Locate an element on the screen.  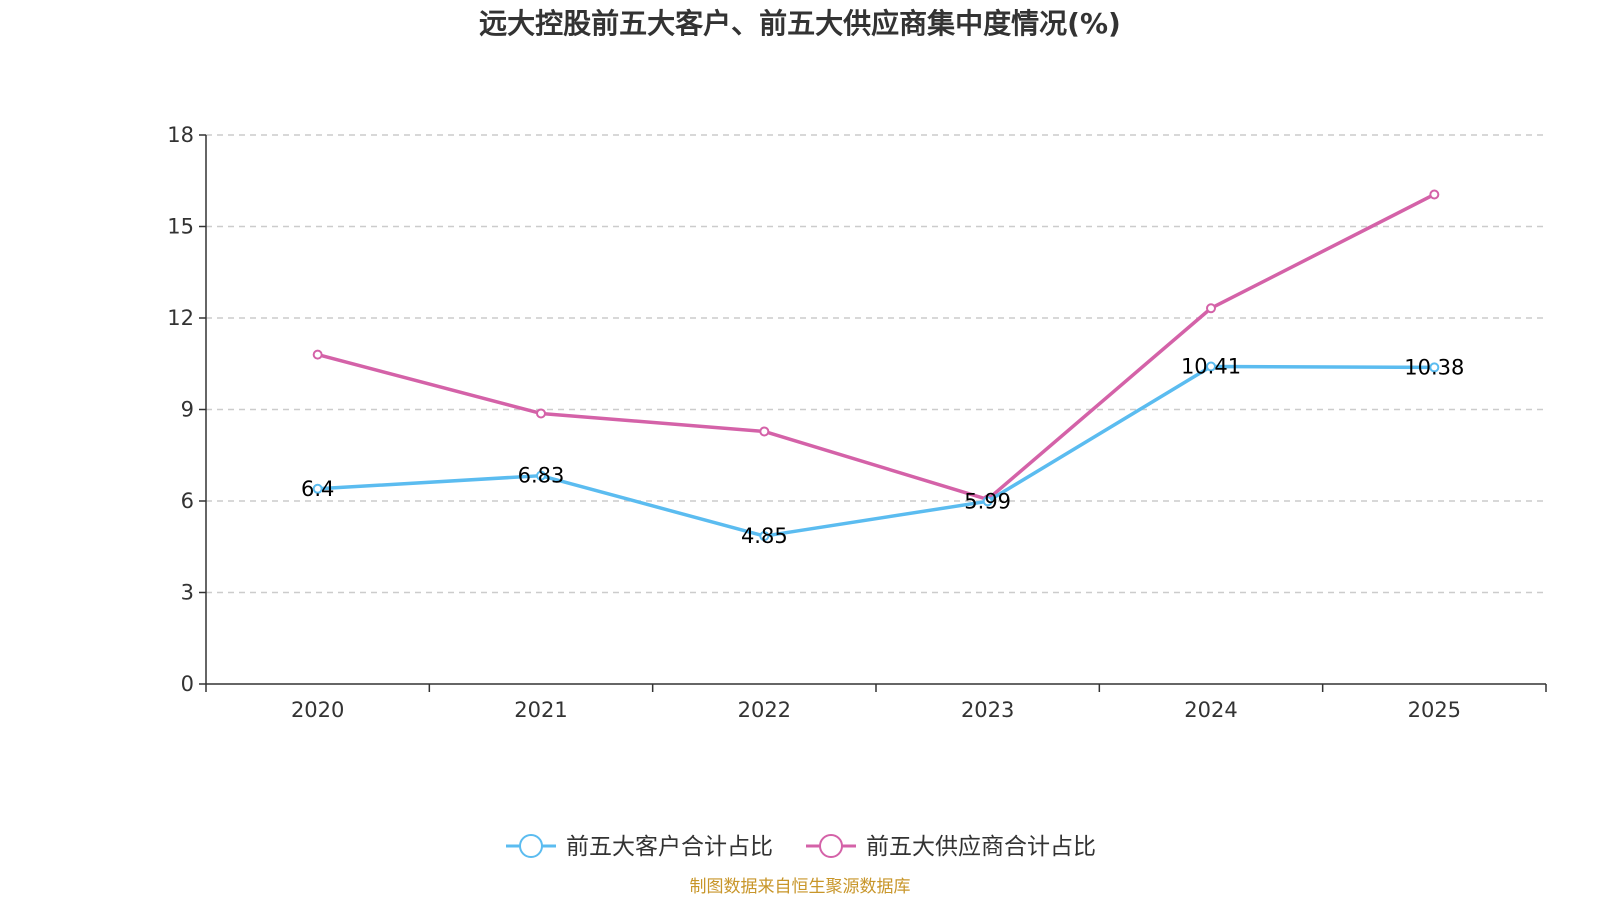
legend-marker-suppliers is located at coordinates (831, 846).